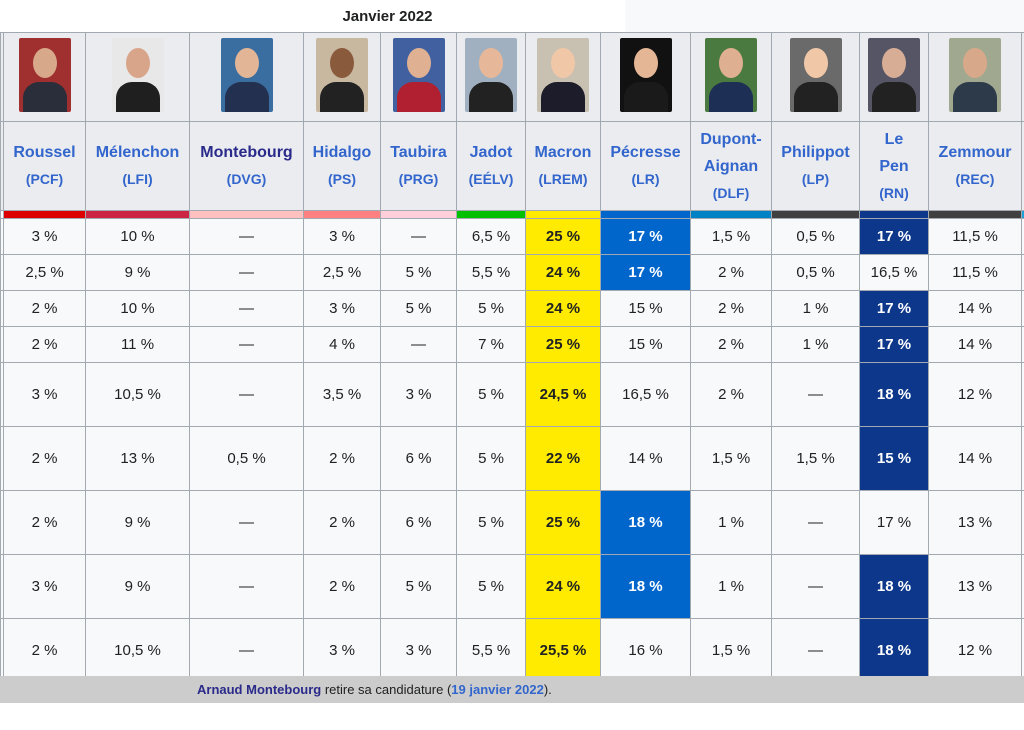 Image resolution: width=1024 pixels, height=730 pixels. What do you see at coordinates (563, 166) in the screenshot?
I see `candidate-name-cell: Macron (LREM)` at bounding box center [563, 166].